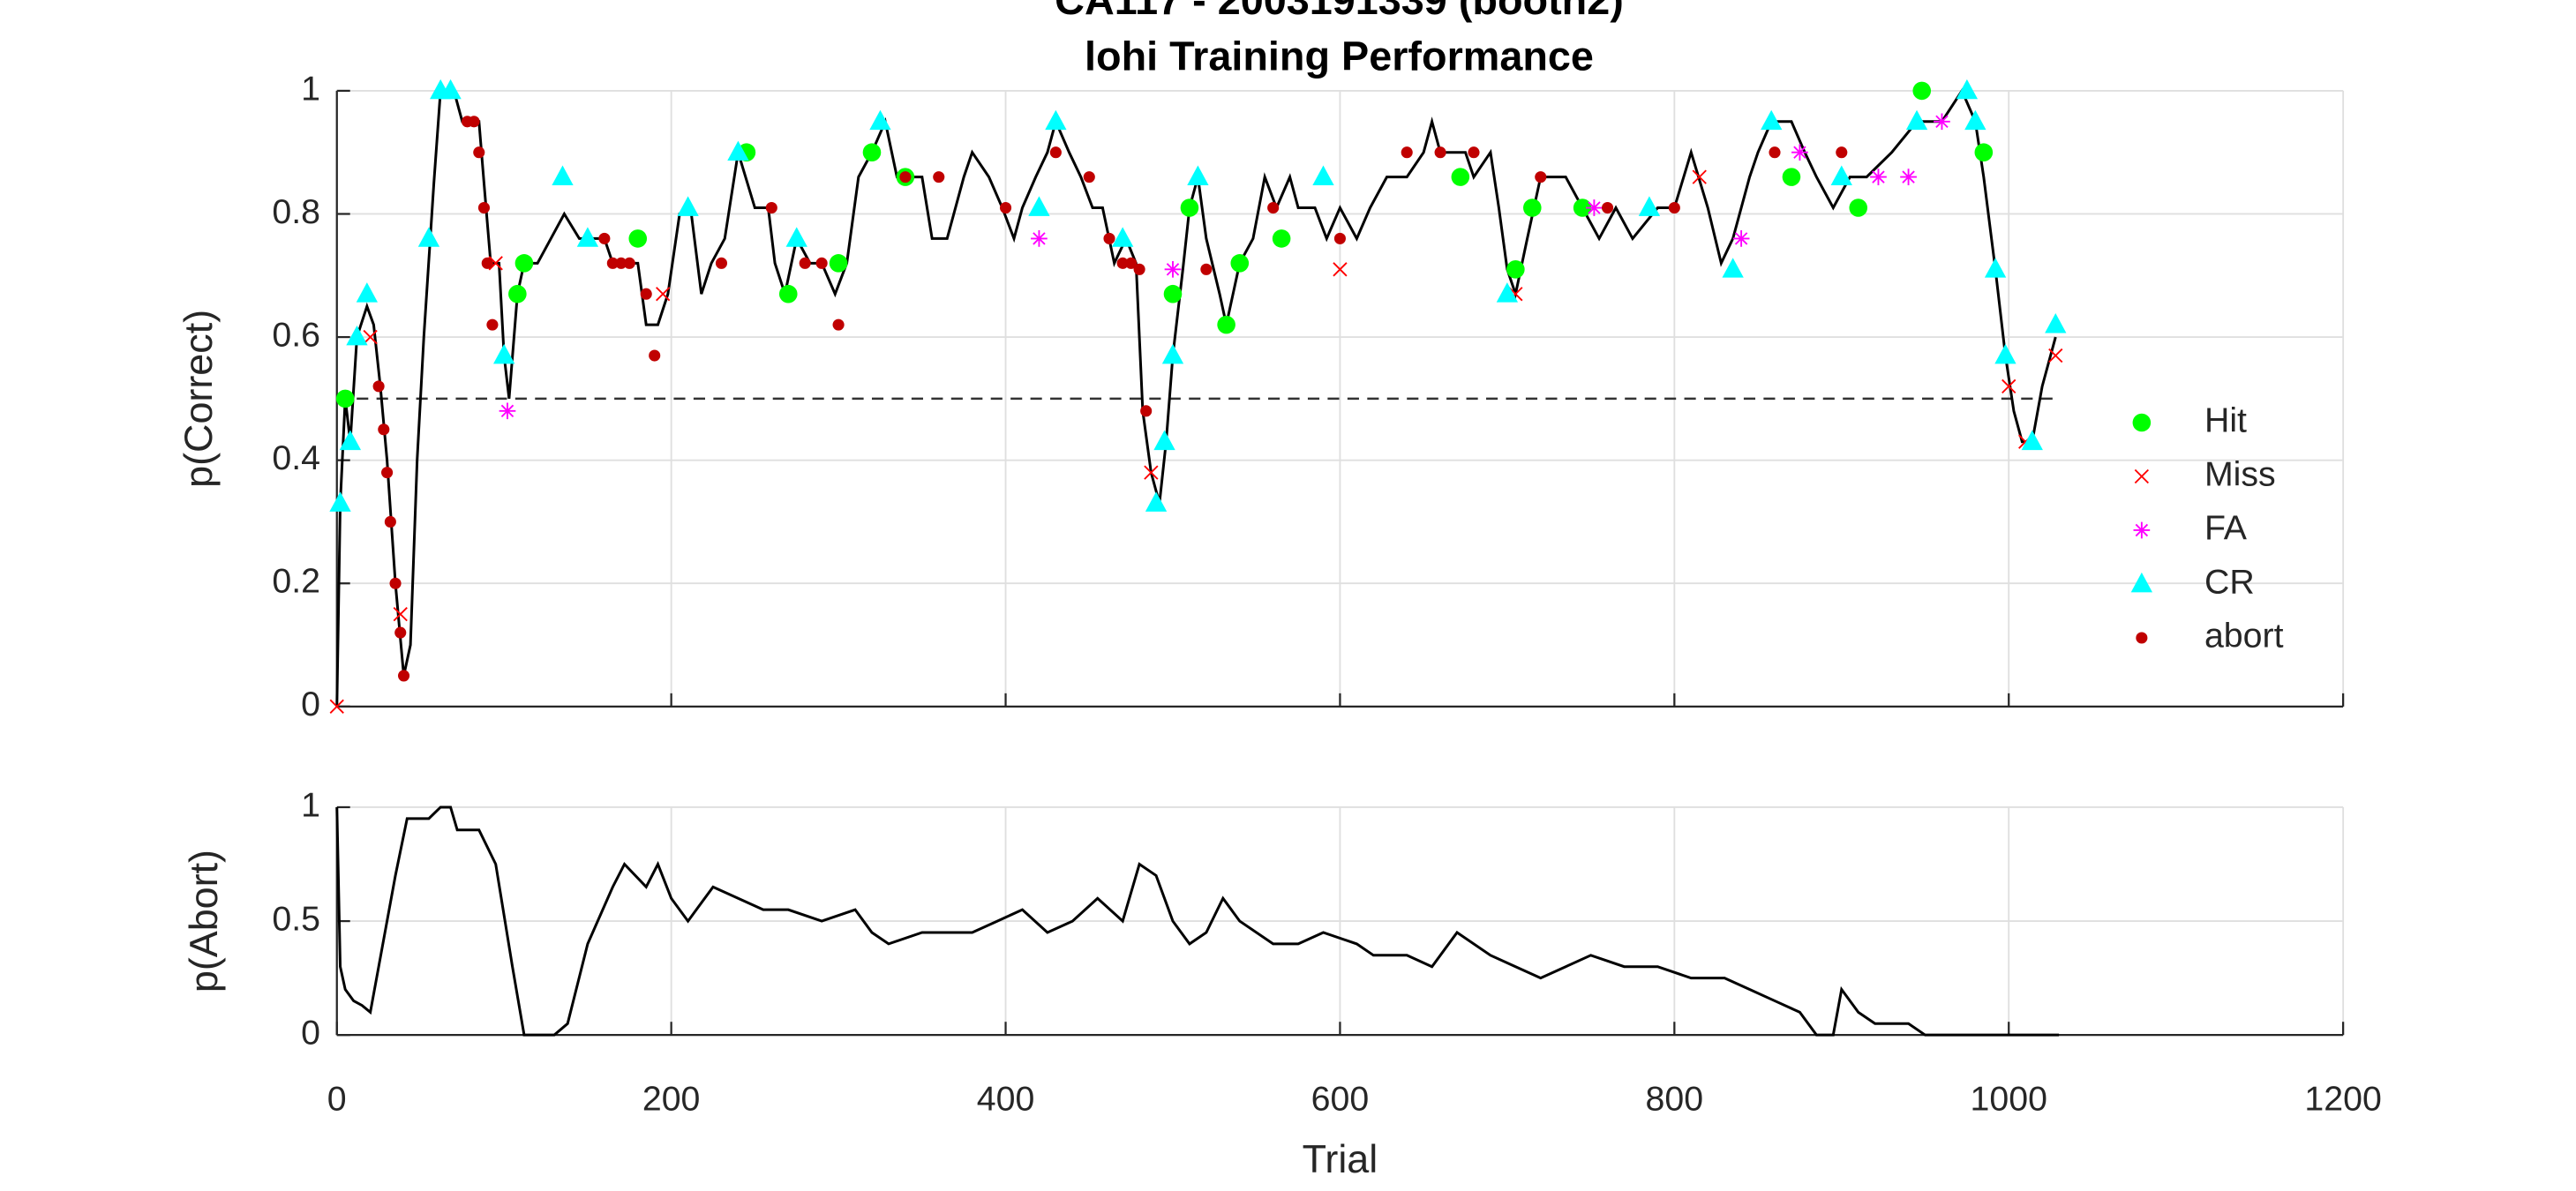 The width and height of the screenshot is (2576, 1191). Describe the element at coordinates (2244, 635) in the screenshot. I see `legend-label: abort` at that location.